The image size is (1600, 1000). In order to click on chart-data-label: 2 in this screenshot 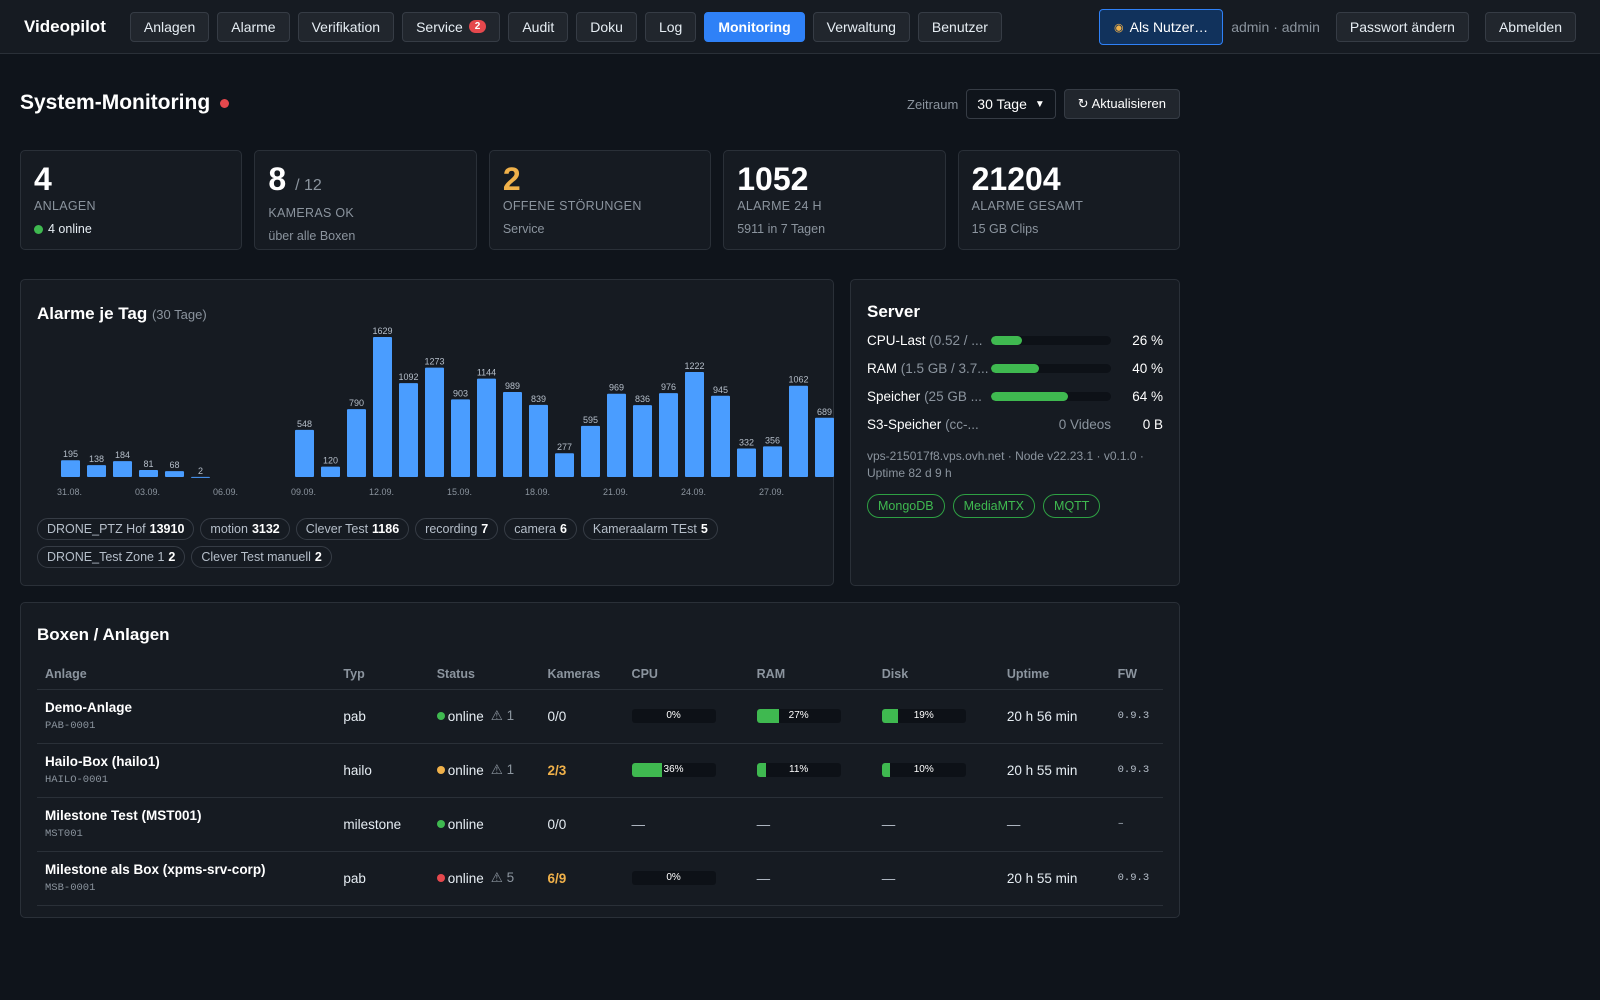, I will do `click(200, 471)`.